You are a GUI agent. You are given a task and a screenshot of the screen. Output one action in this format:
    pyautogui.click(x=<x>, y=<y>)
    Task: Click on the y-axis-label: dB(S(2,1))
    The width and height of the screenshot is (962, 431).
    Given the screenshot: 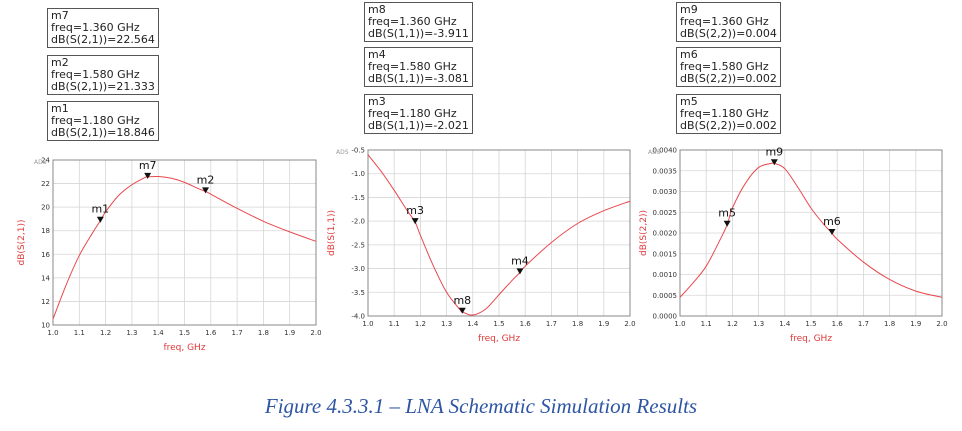 What is the action you would take?
    pyautogui.click(x=22, y=243)
    